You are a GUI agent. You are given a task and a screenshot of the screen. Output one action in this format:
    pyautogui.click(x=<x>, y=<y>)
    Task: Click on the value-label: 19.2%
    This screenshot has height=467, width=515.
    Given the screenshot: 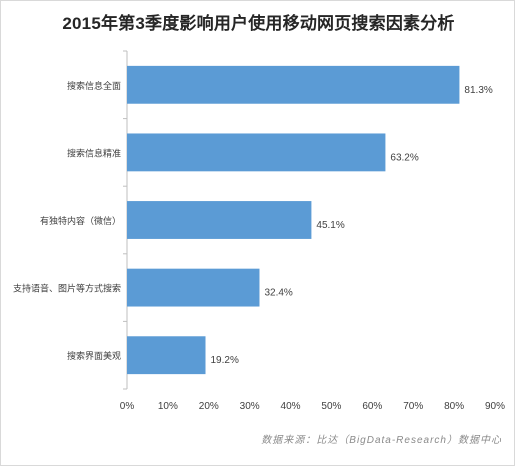 What is the action you would take?
    pyautogui.click(x=225, y=360)
    